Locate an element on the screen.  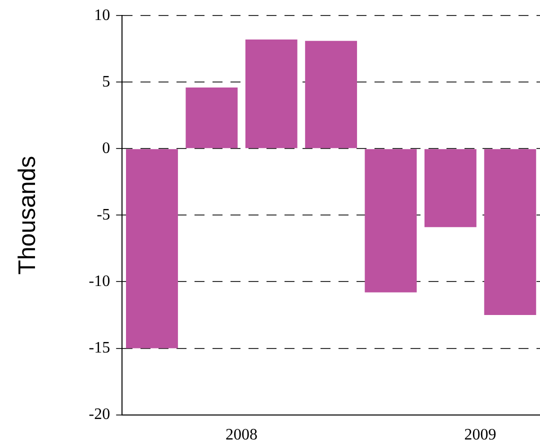
y-axis-title: Thousands is located at coordinates (28, 215).